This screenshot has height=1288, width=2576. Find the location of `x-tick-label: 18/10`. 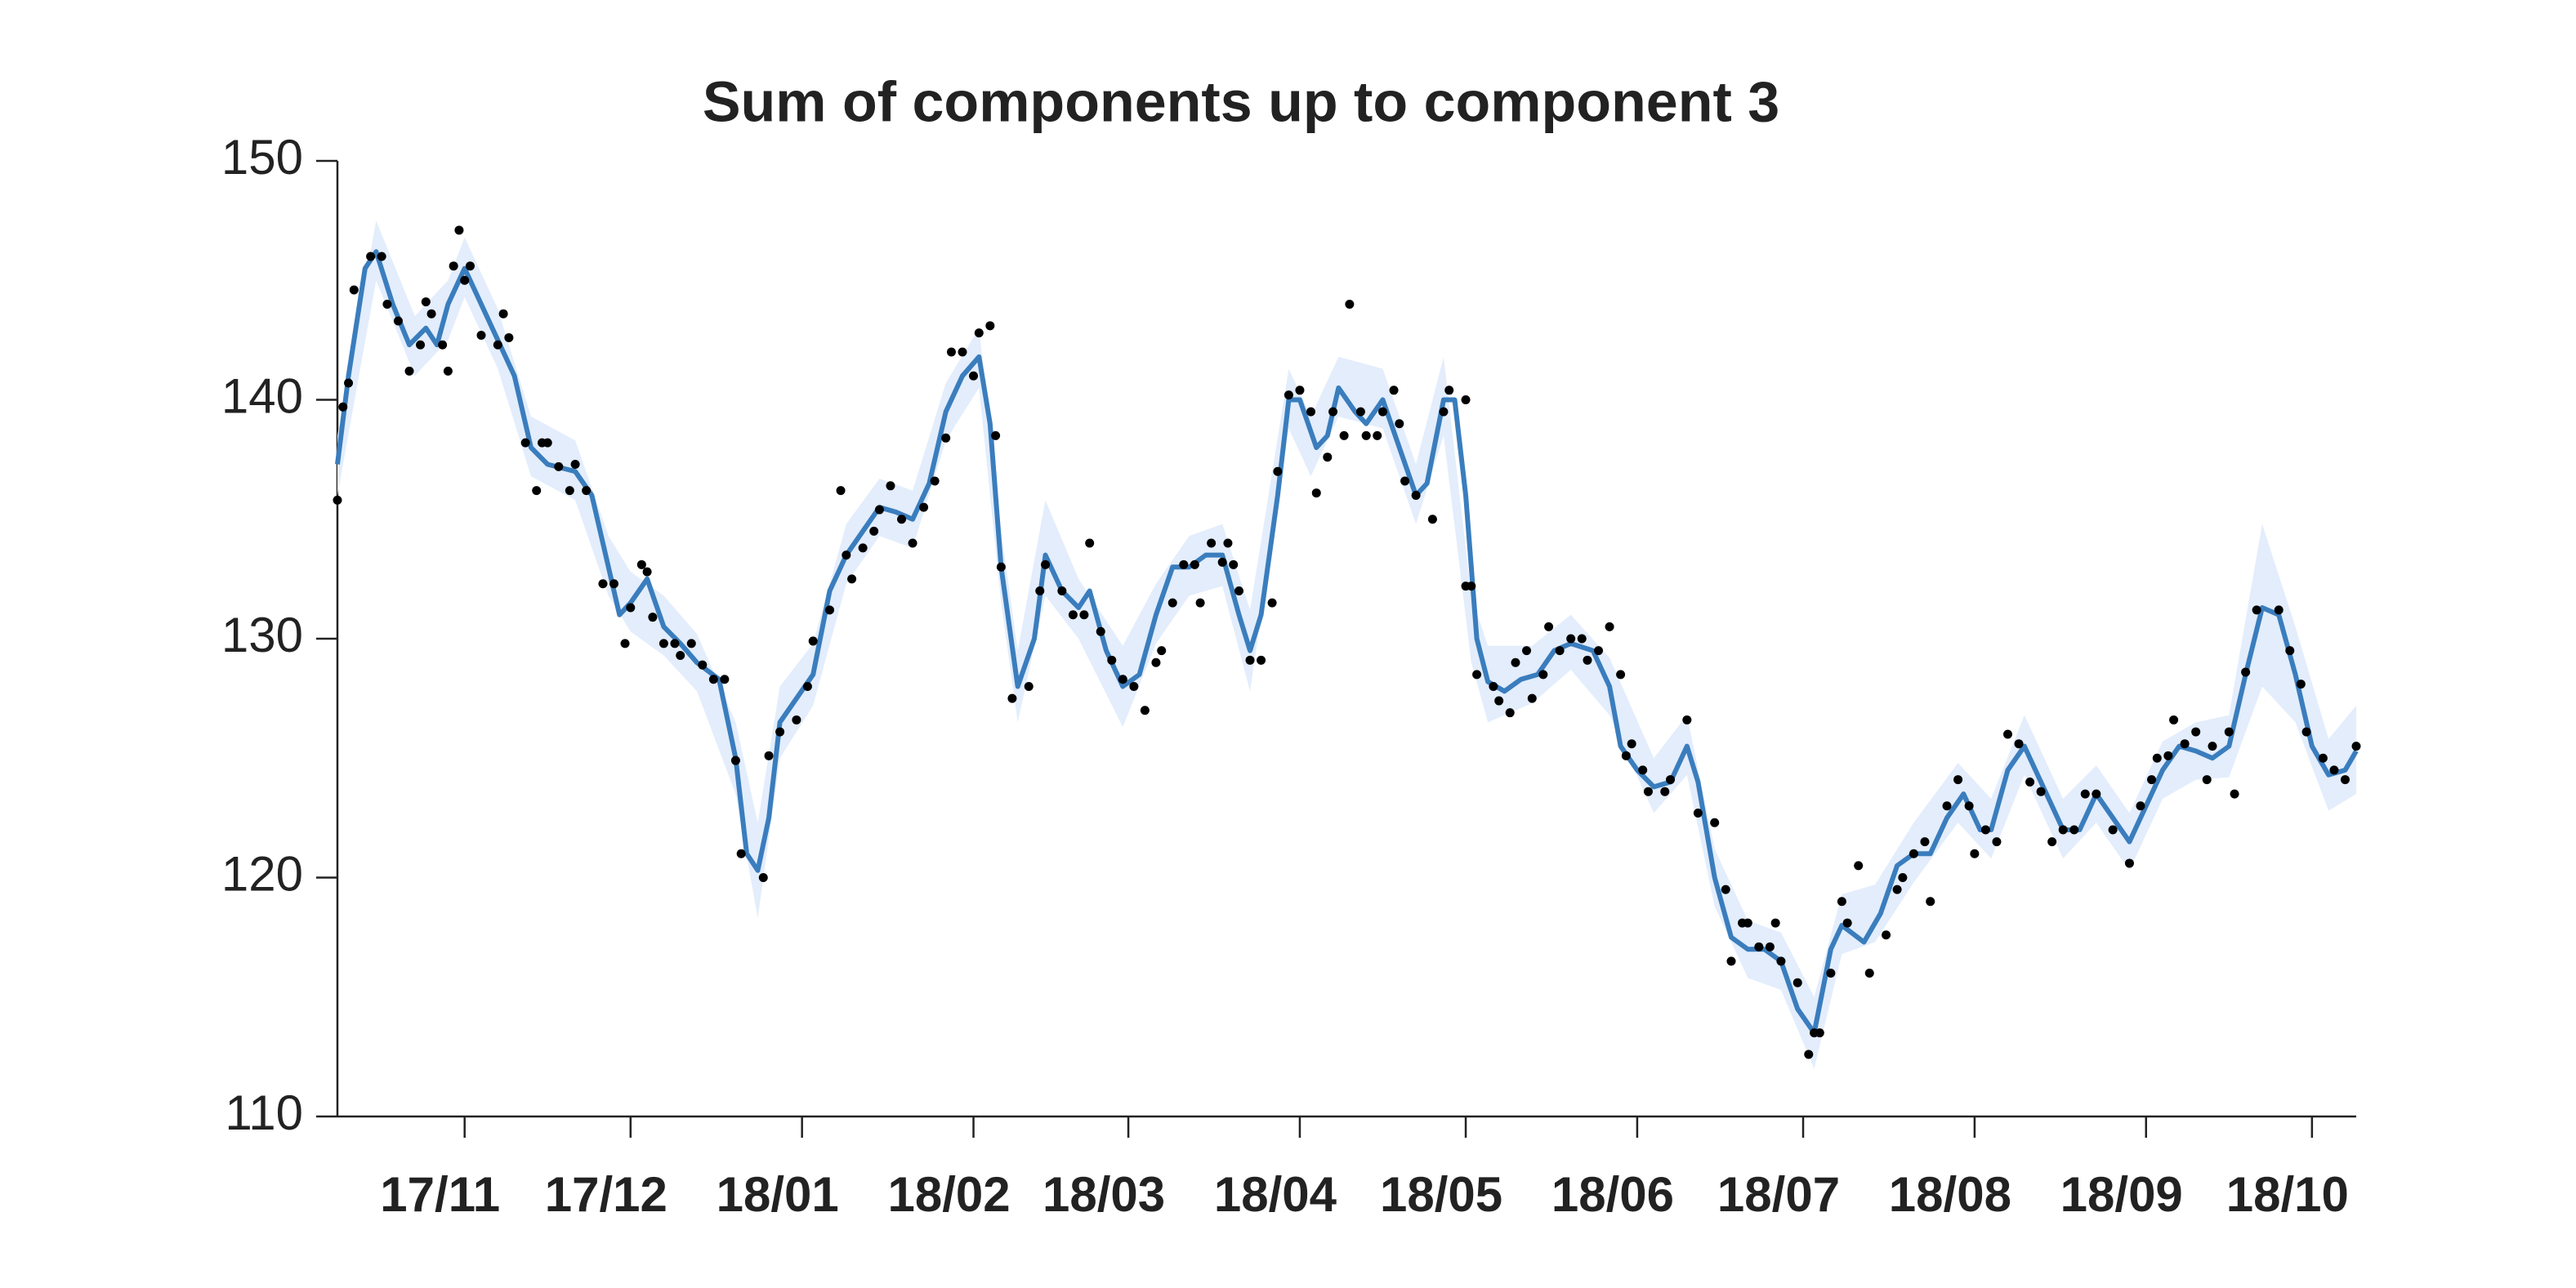

x-tick-label: 18/10 is located at coordinates (2287, 1194).